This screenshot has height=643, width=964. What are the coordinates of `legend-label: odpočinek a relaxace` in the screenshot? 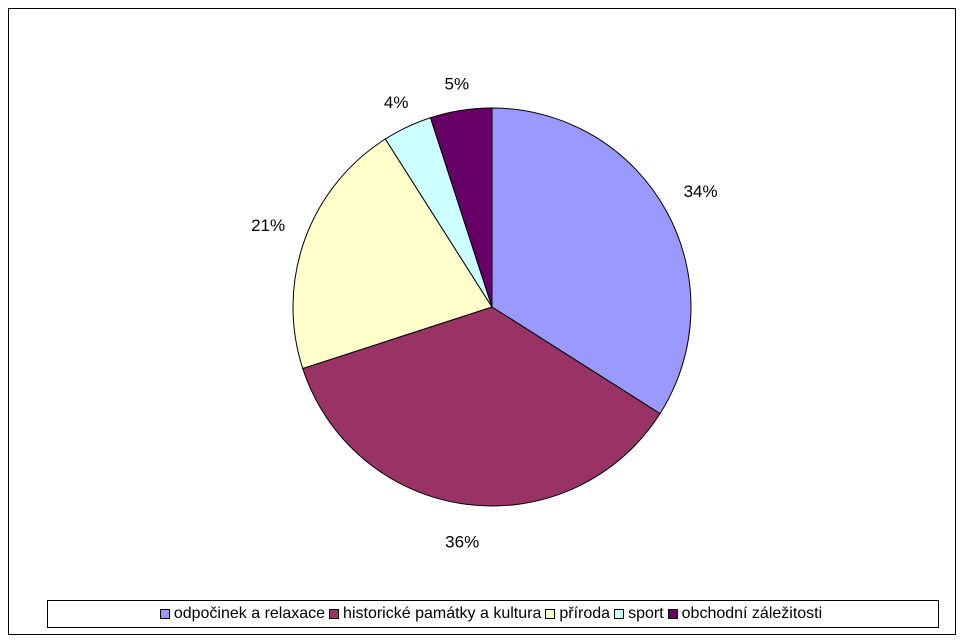 It's located at (249, 613).